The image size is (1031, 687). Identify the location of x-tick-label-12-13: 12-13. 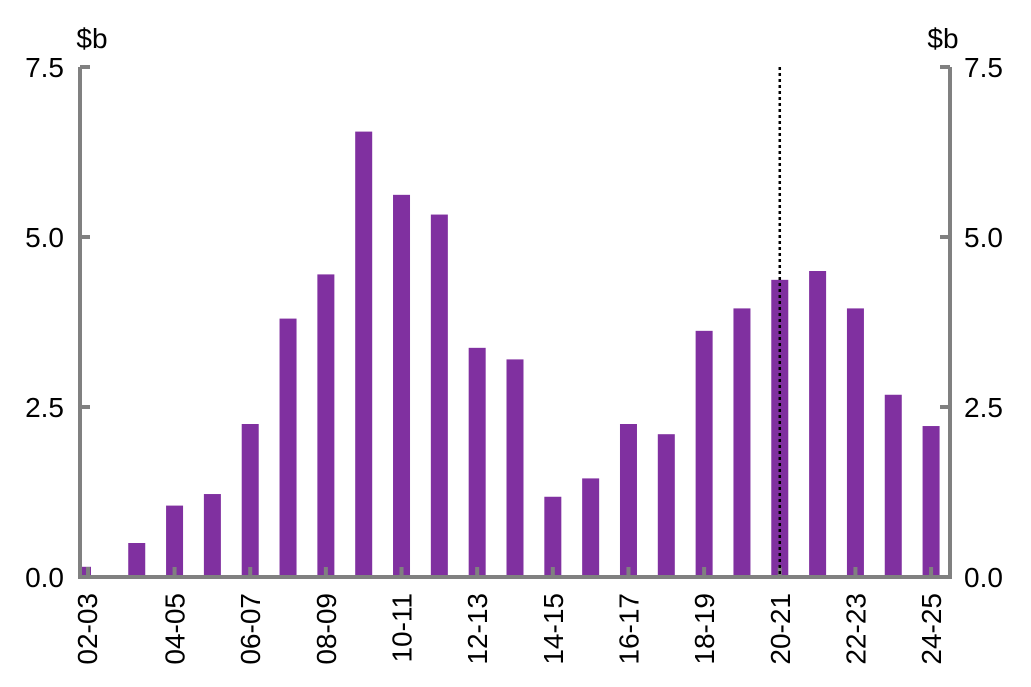
(477, 629).